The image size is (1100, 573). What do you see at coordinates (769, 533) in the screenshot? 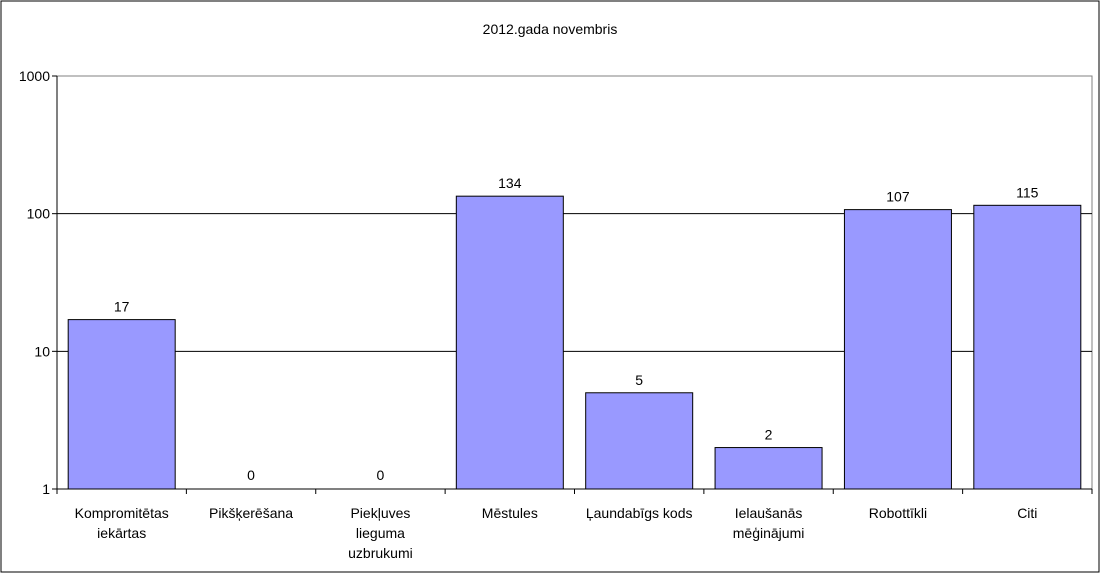
I see `x-category-label: mēģinājumi` at bounding box center [769, 533].